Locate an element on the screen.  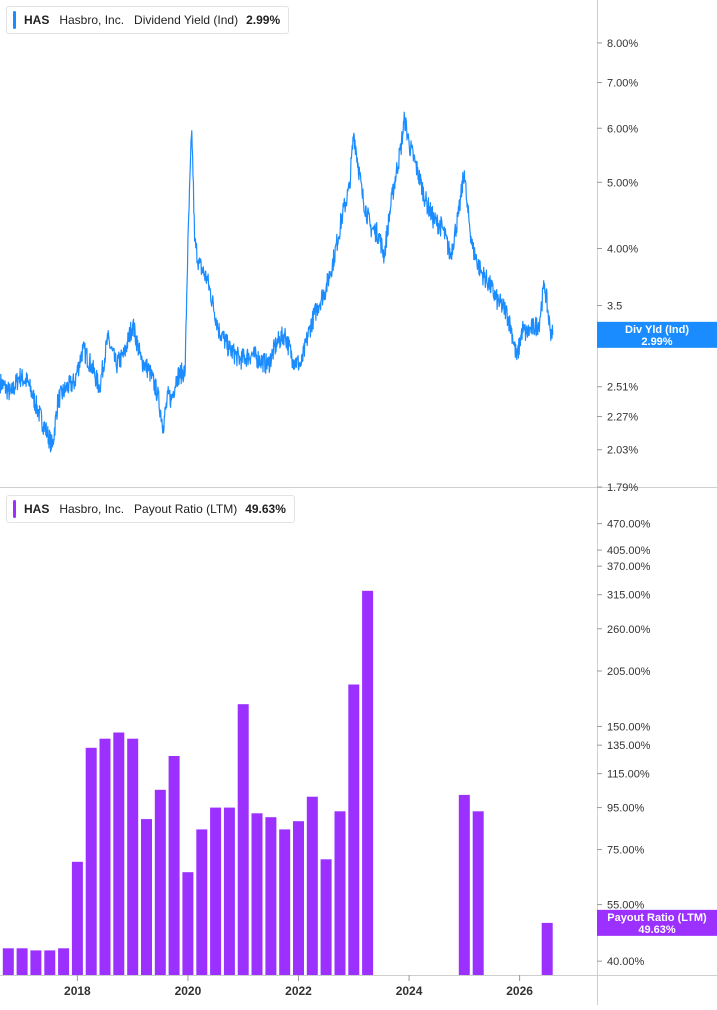
y-tick-label: 75.00% is located at coordinates (626, 851).